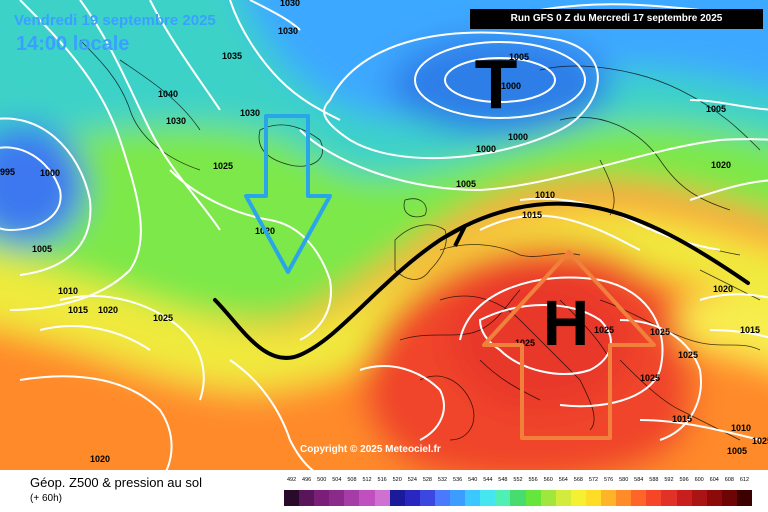  I want to click on forecast-time: 14:00 locale, so click(73, 44).